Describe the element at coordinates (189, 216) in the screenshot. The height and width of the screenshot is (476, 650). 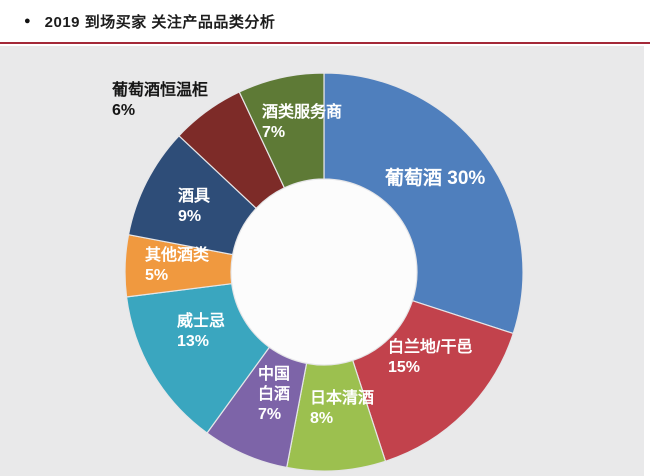
I see `segment-label-酒具: 9%` at that location.